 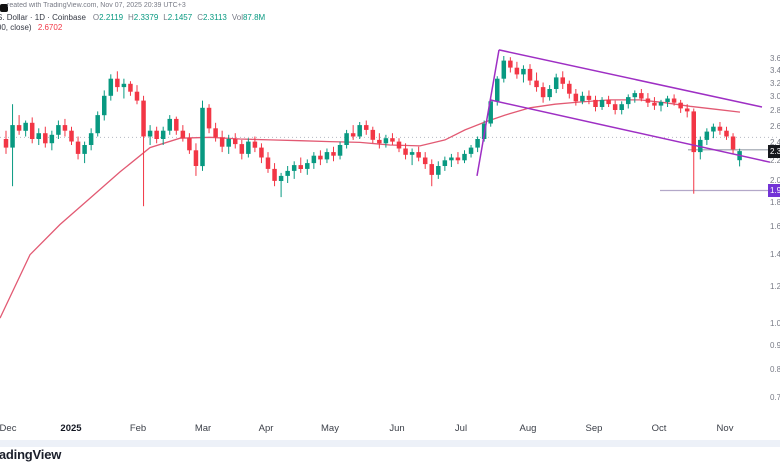 What do you see at coordinates (8, 428) in the screenshot?
I see `time-axis-label-Dec: Dec` at bounding box center [8, 428].